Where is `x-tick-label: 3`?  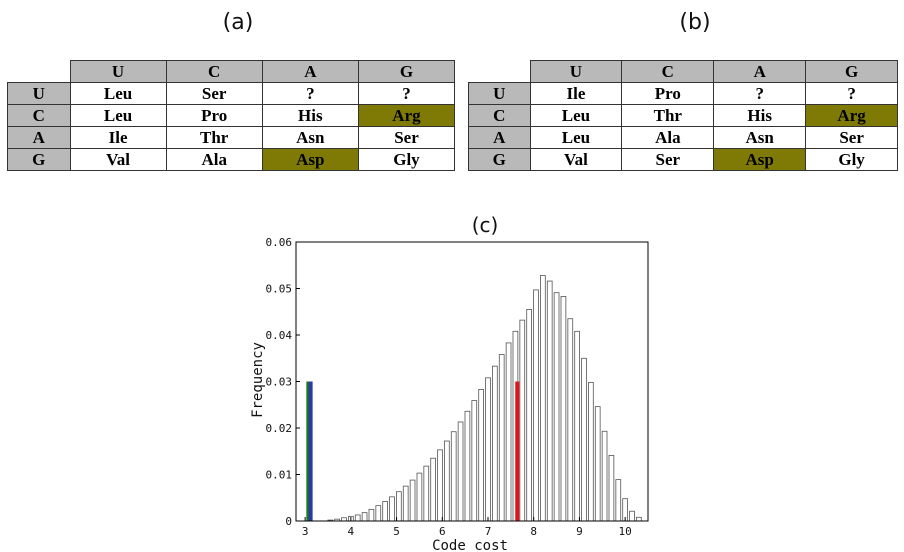
x-tick-label: 3 is located at coordinates (305, 531).